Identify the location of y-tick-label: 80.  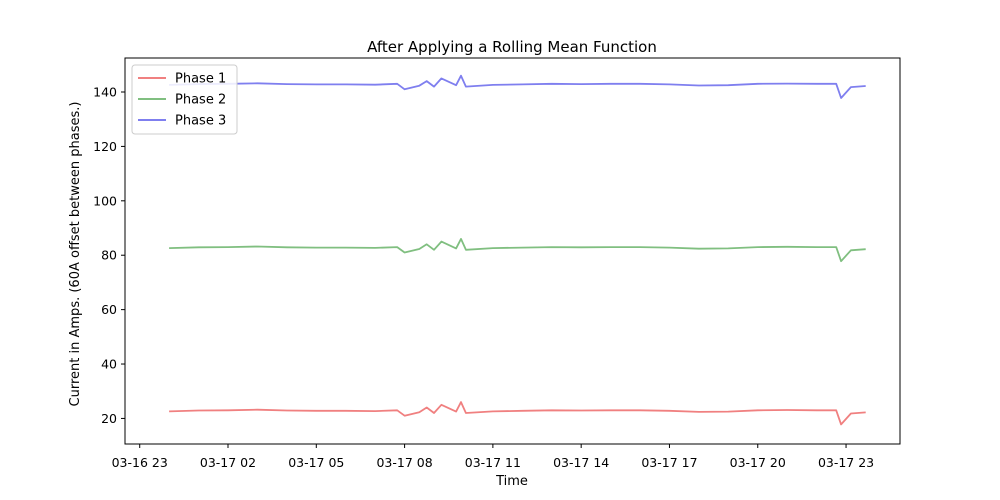
(109, 255).